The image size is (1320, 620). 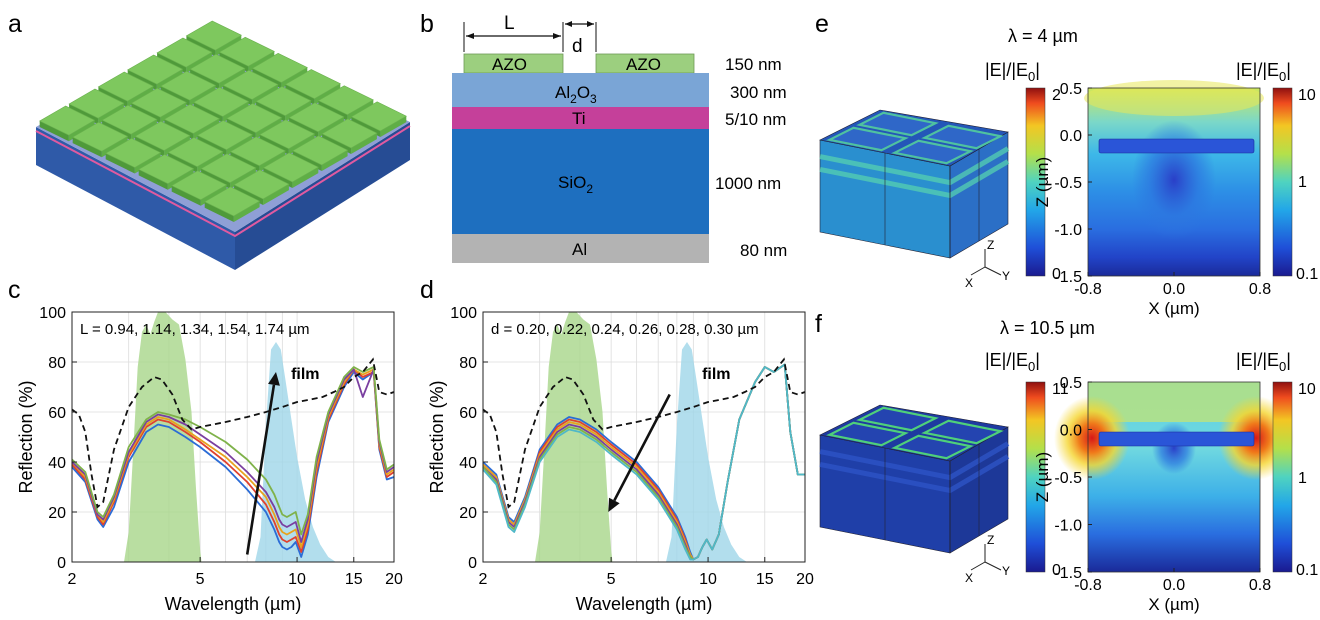 I want to click on map-e-warm-top, so click(x=1174, y=98).